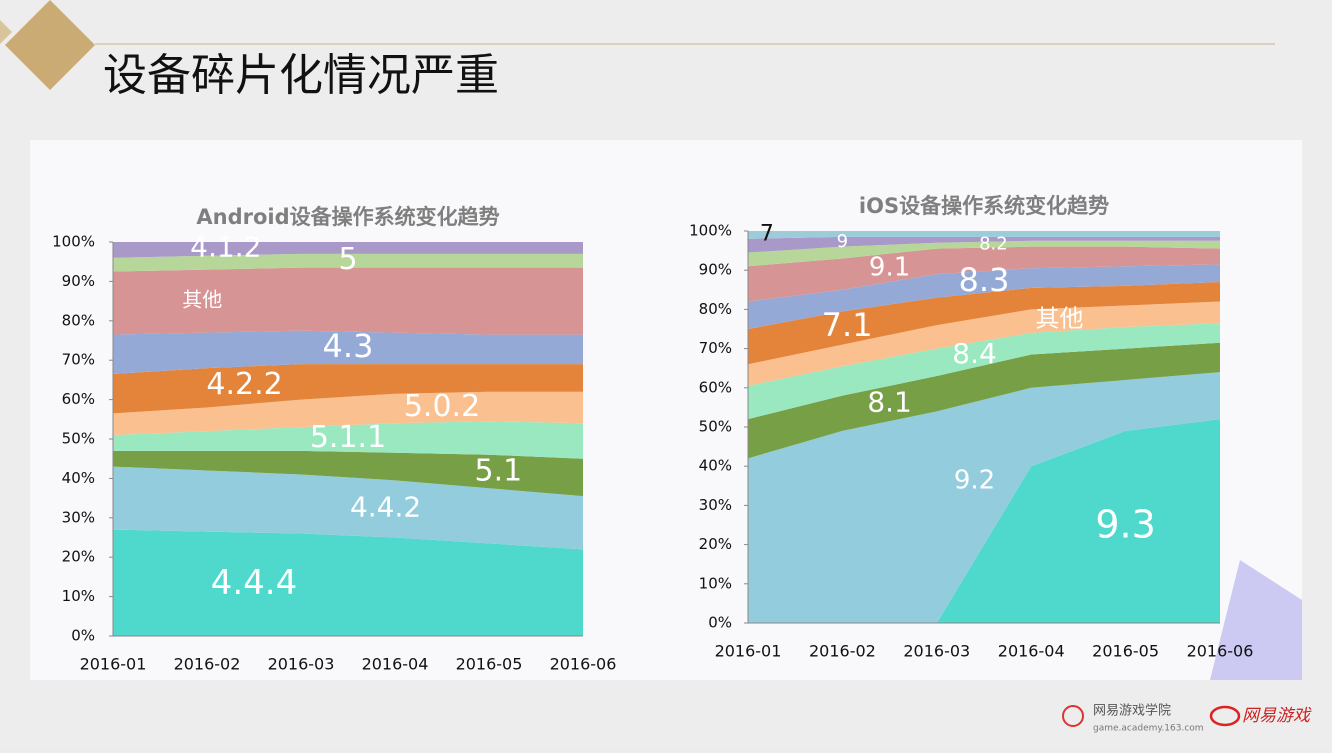 This screenshot has width=1332, height=753. Describe the element at coordinates (767, 234) in the screenshot. I see `series-label: 7` at that location.